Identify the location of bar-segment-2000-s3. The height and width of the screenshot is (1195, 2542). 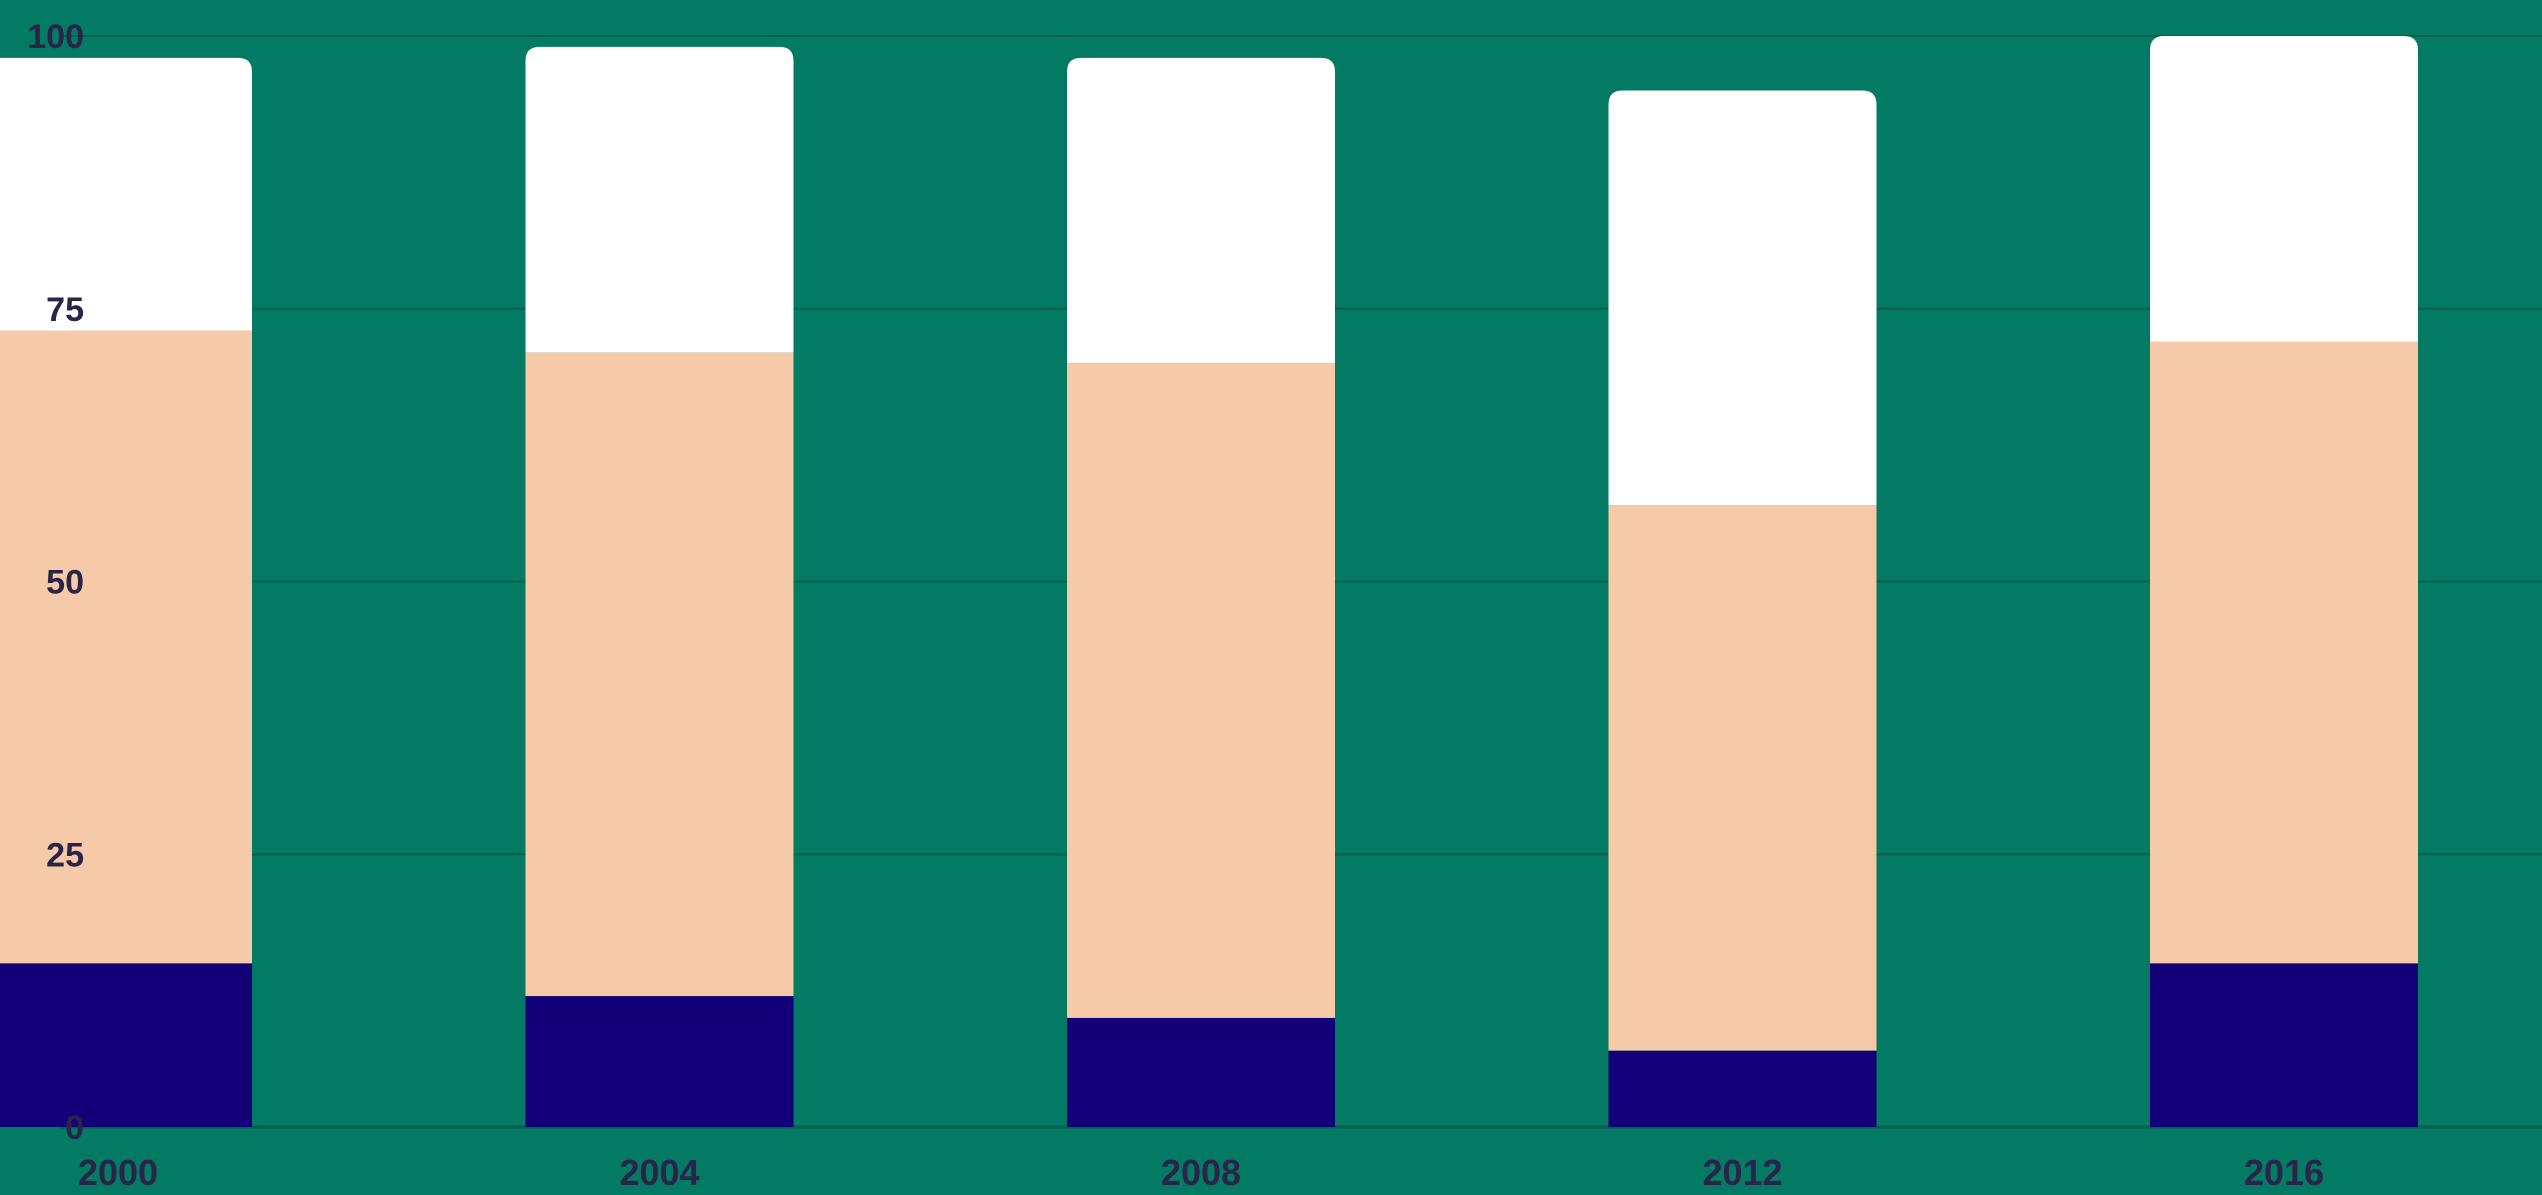
(126, 194).